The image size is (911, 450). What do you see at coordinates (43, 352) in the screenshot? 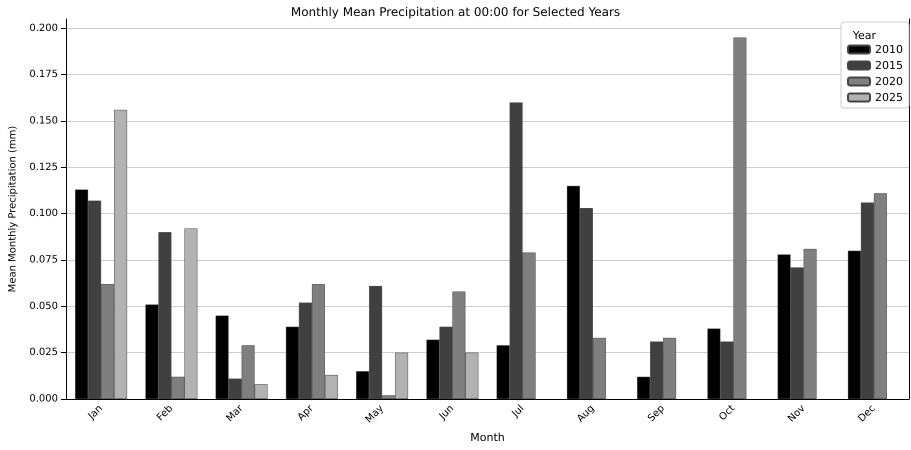
I see `y-tick-label: 0.025` at bounding box center [43, 352].